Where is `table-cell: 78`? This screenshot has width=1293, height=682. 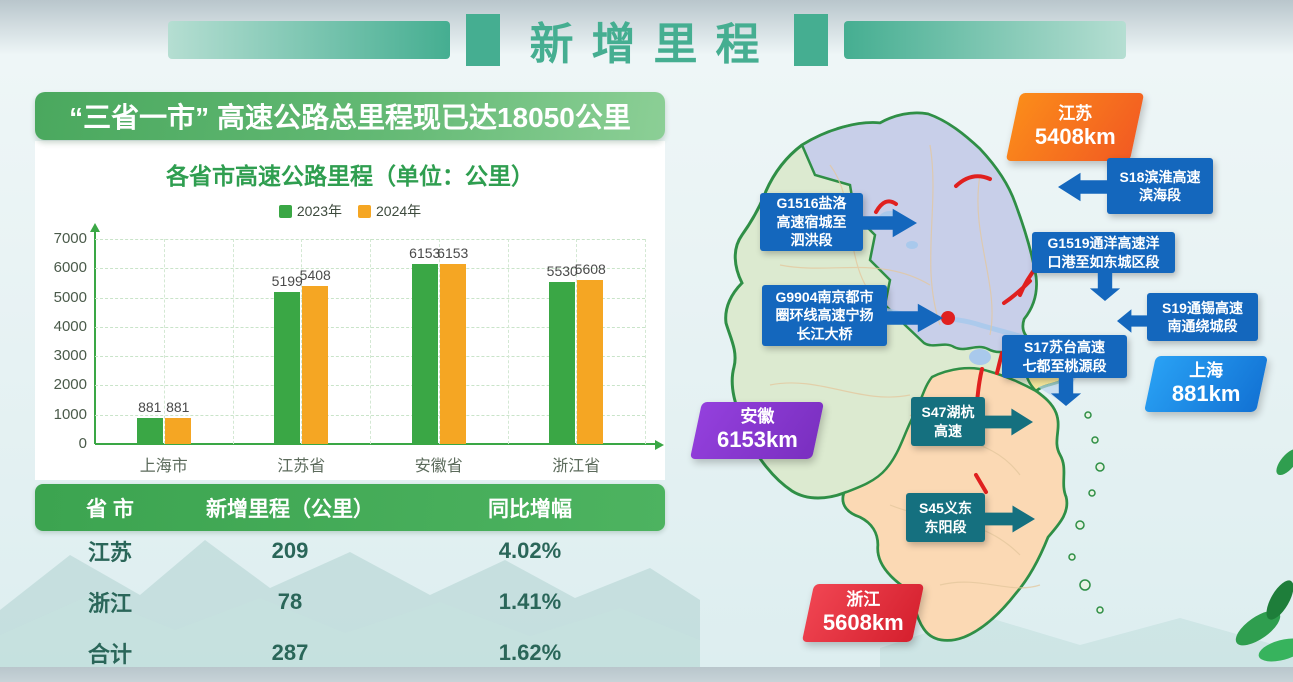
table-cell: 78 is located at coordinates (290, 601).